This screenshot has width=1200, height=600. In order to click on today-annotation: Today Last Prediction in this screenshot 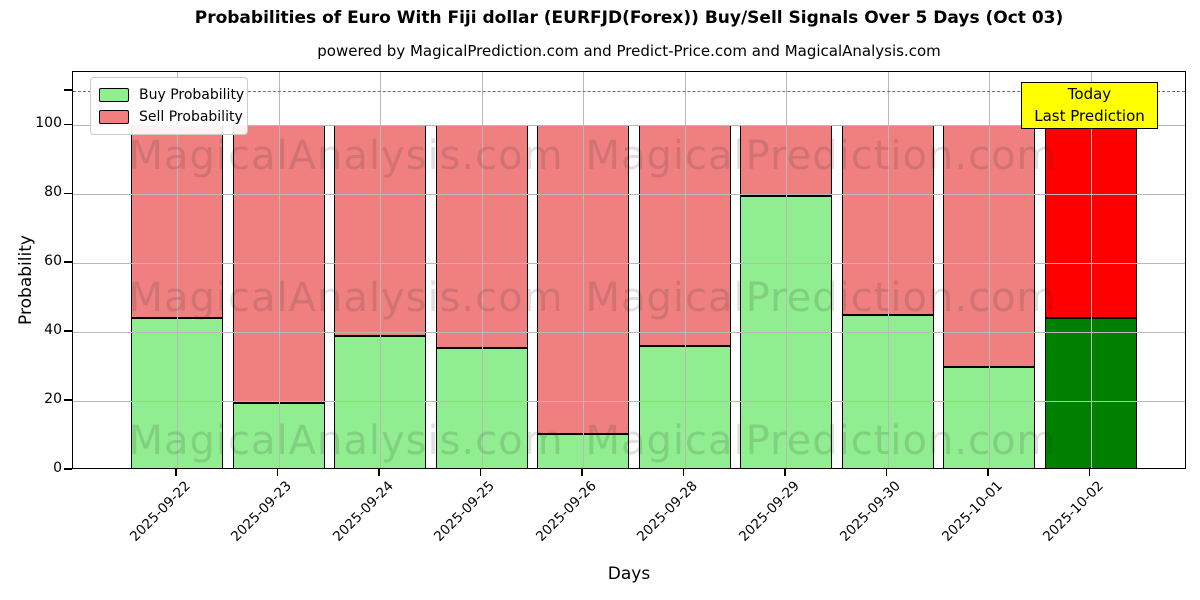, I will do `click(1089, 105)`.